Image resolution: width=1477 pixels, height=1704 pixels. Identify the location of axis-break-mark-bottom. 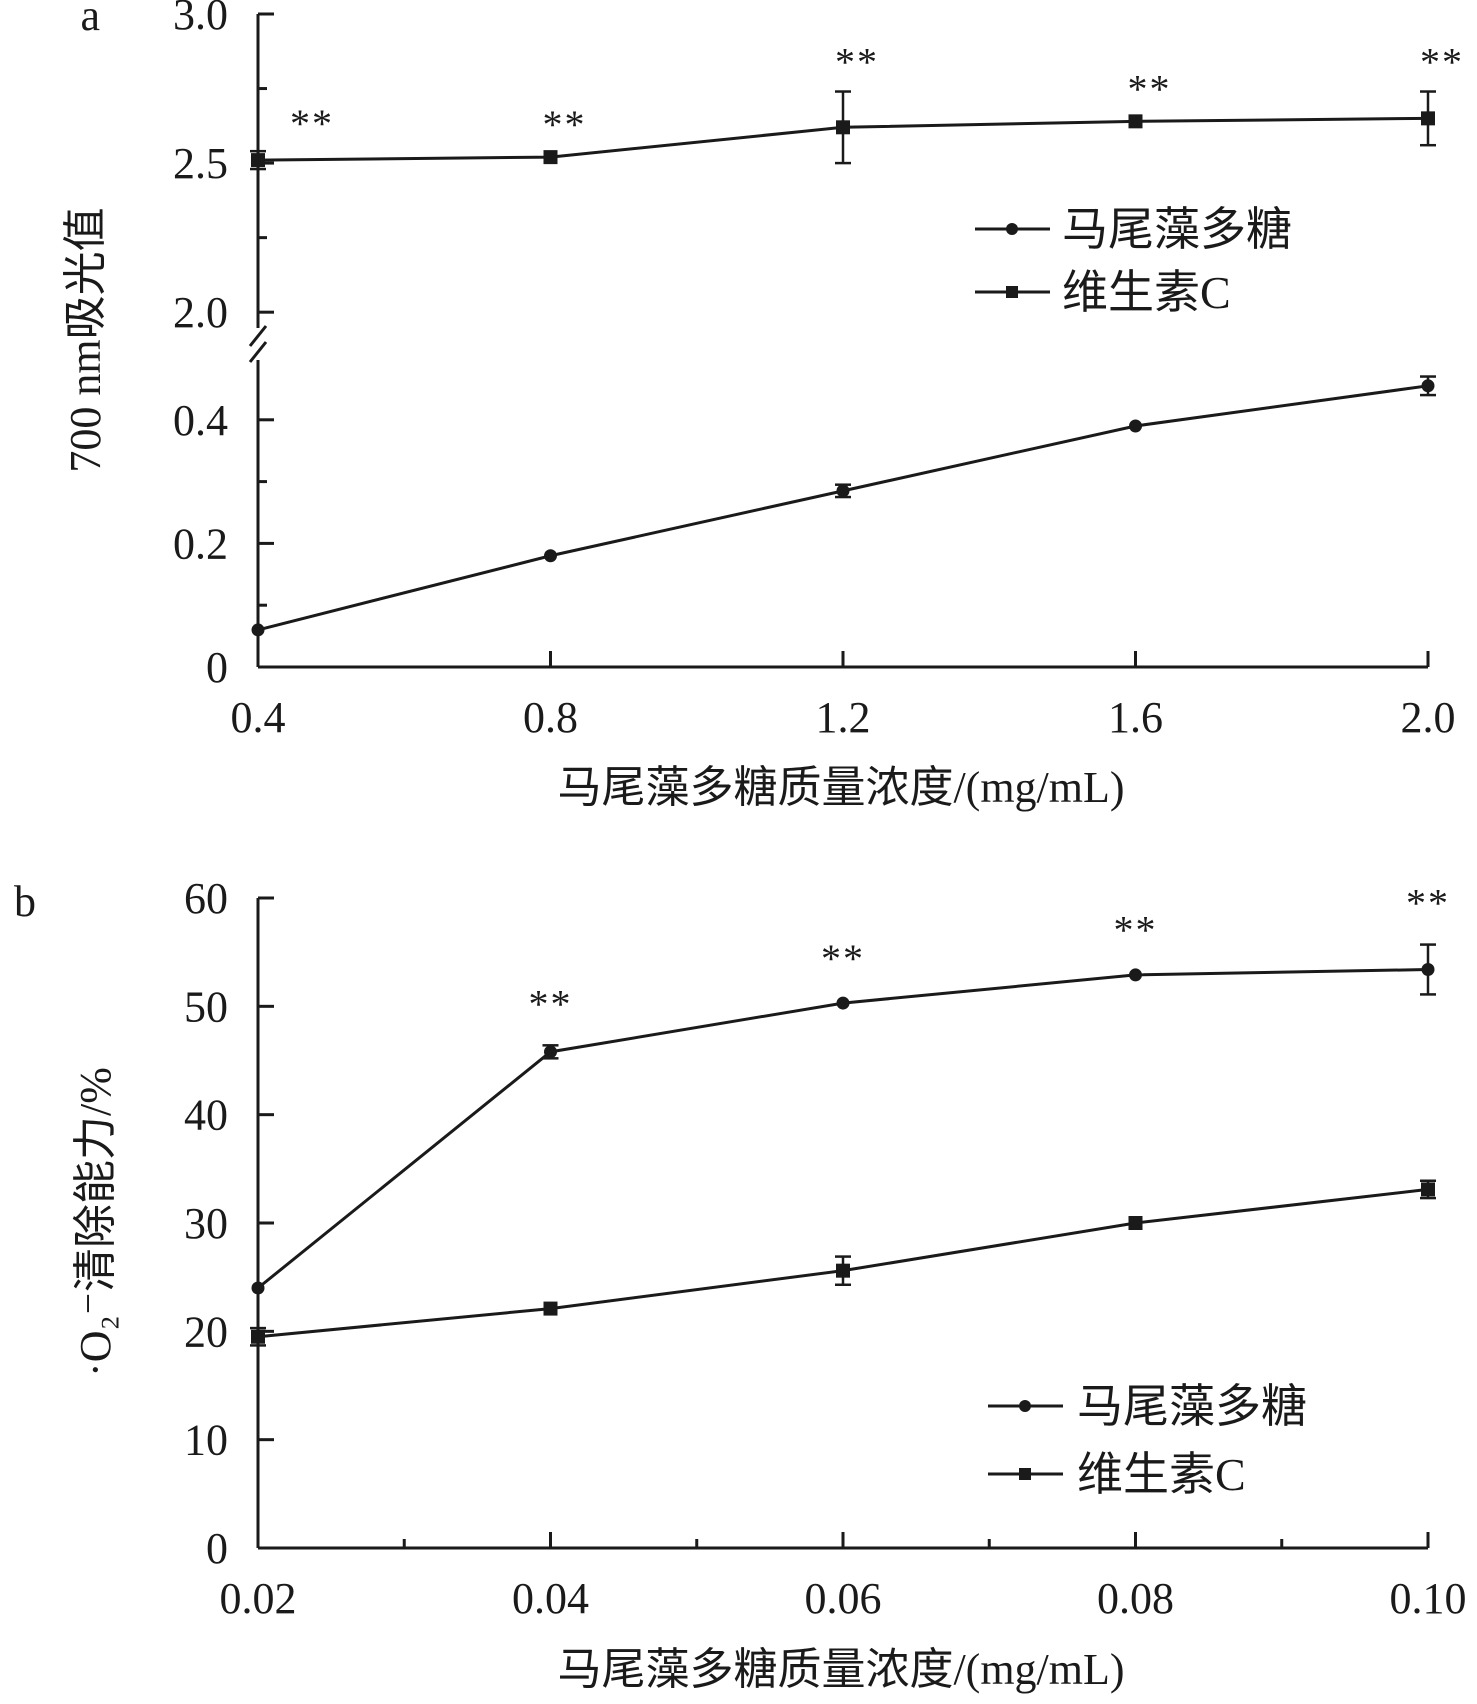
(258, 352).